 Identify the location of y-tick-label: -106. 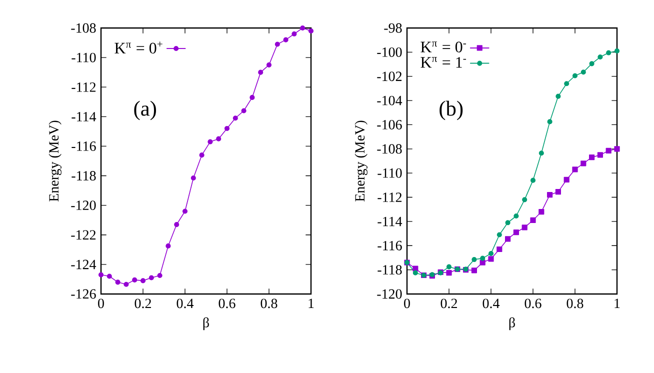
(389, 125).